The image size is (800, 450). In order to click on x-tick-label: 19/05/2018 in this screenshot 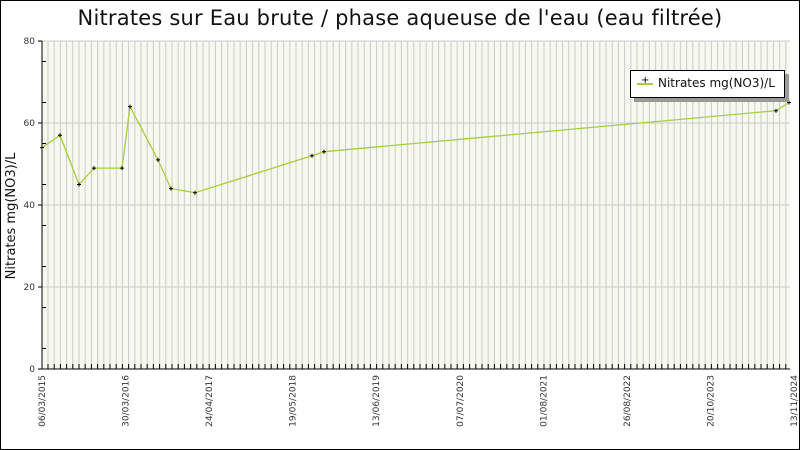, I will do `click(294, 401)`.